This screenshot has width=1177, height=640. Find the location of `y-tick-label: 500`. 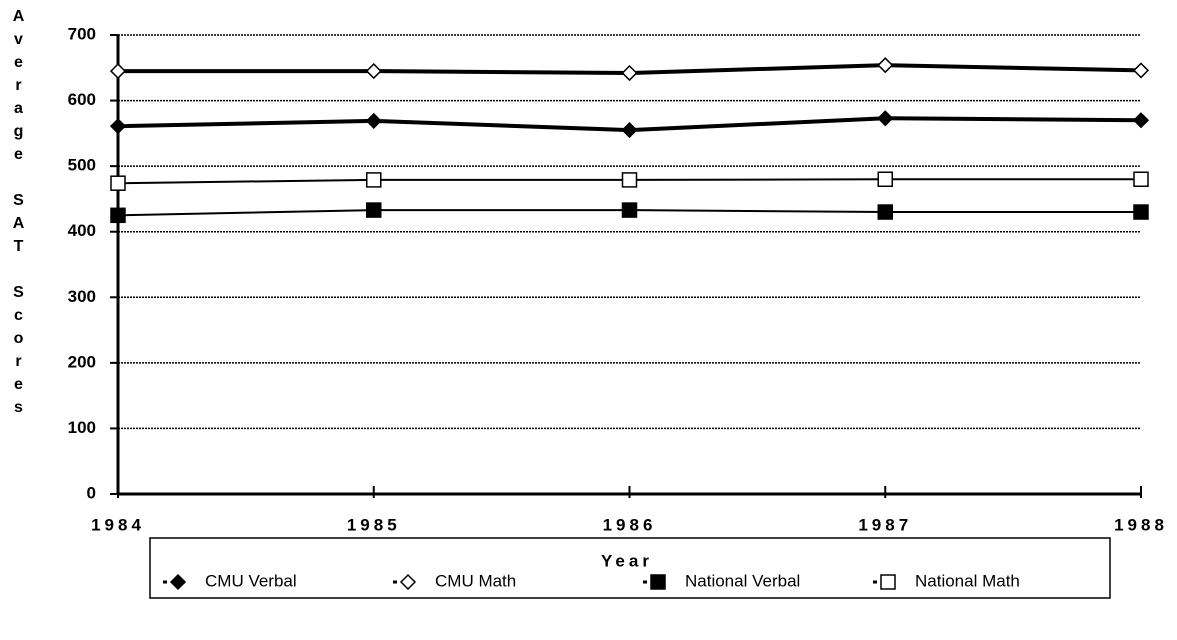

y-tick-label: 500 is located at coordinates (82, 165).